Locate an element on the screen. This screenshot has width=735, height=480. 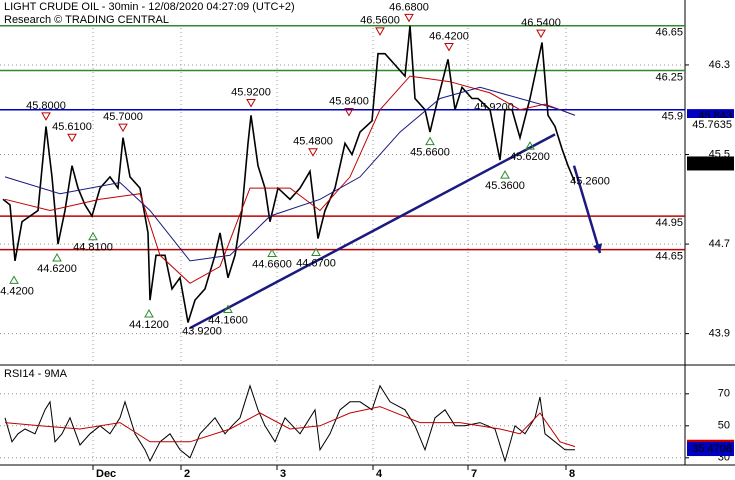
level-label: 46.65 is located at coordinates (669, 33).